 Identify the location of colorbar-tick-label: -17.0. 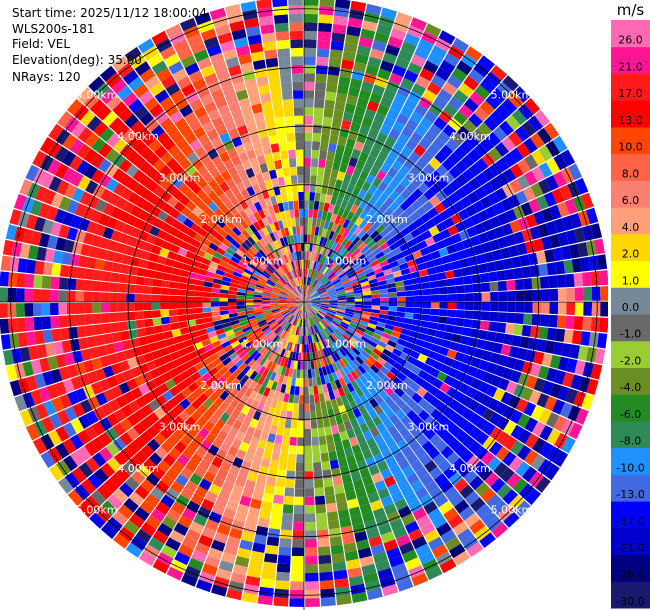
(630, 521).